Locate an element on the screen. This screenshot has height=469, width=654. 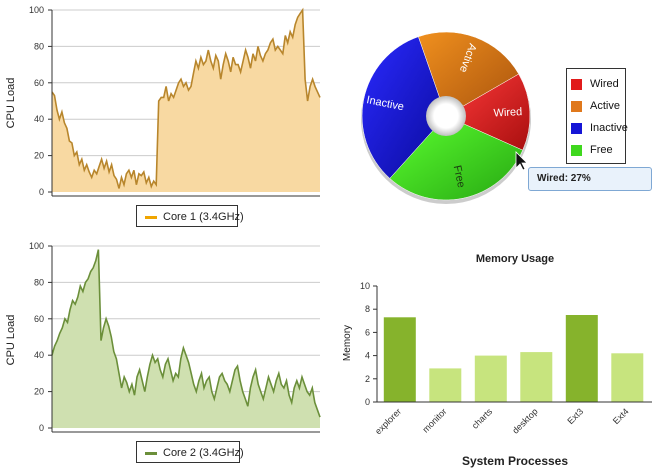
memory-bar-charts is located at coordinates (490, 378).